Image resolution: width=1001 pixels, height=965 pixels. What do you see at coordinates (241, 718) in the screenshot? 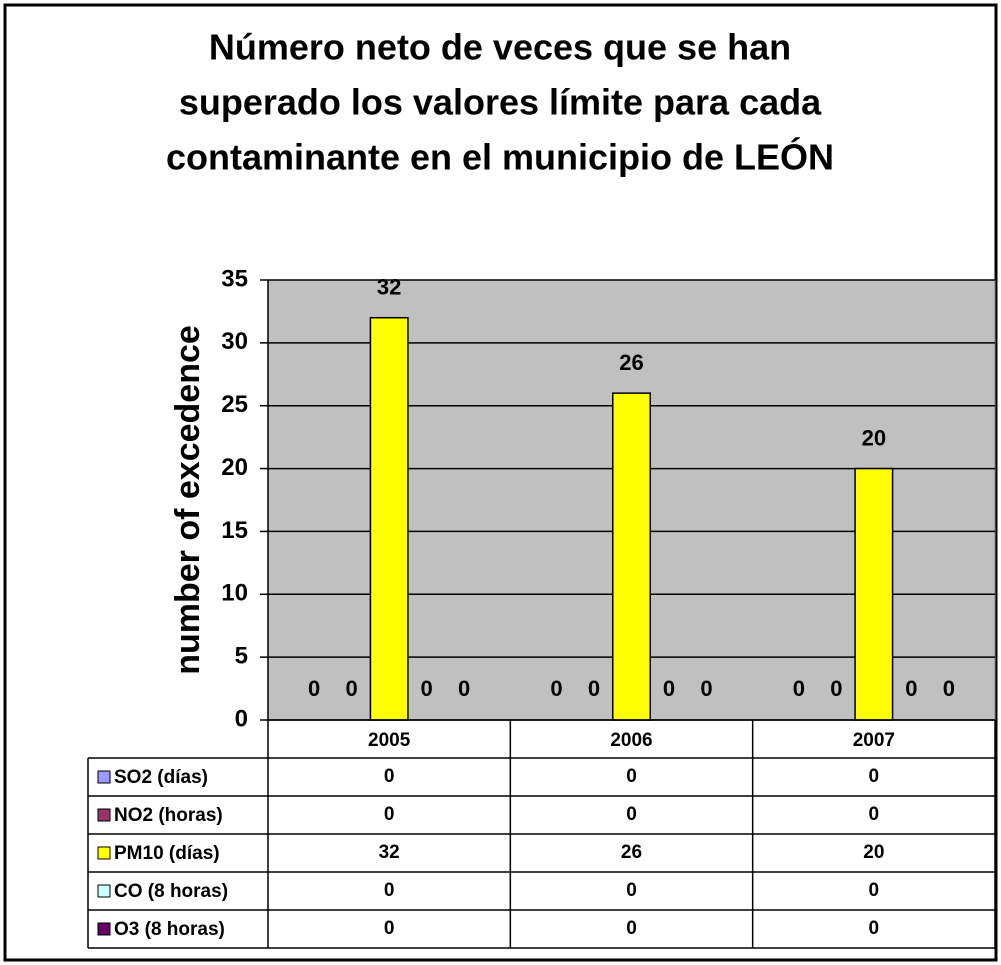
I see `y-tick-label: 0` at bounding box center [241, 718].